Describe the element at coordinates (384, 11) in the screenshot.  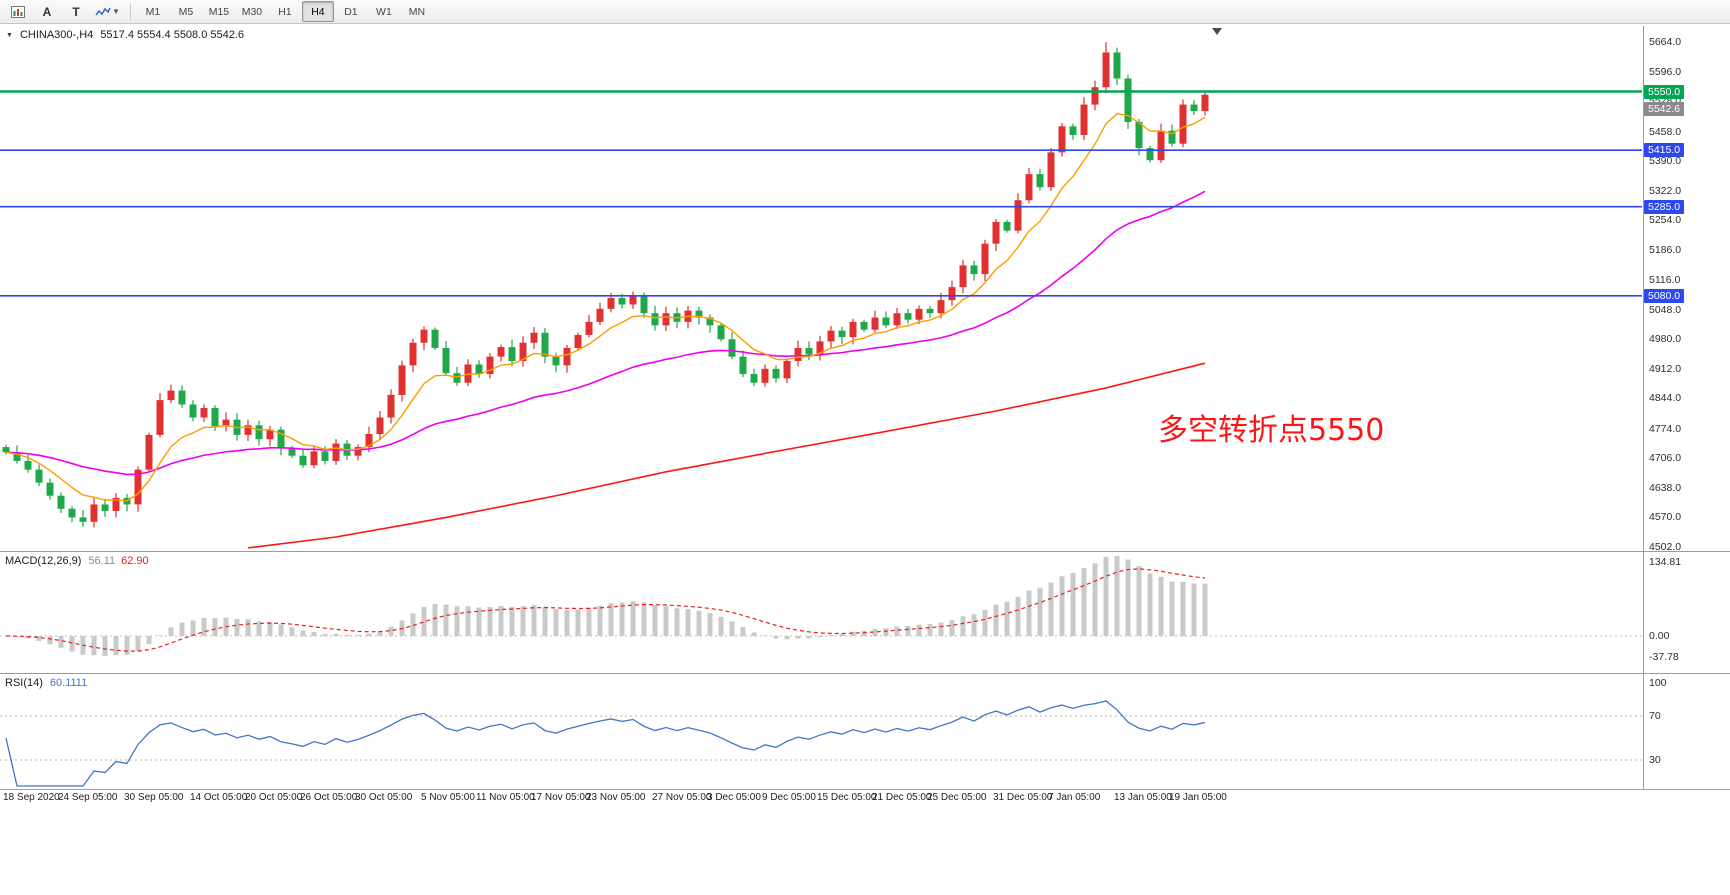
I see `timeframe-w1-button: W1` at that location.